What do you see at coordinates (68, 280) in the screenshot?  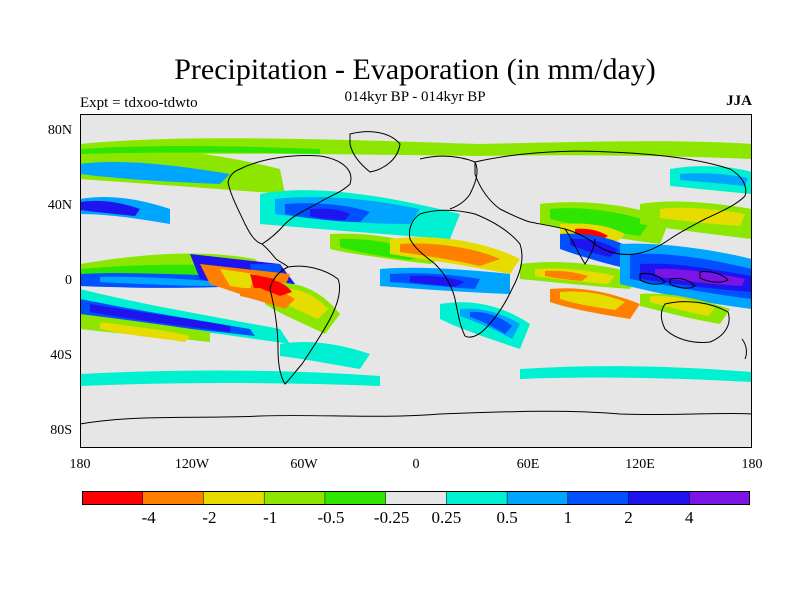 I see `lat-label-0: 0` at bounding box center [68, 280].